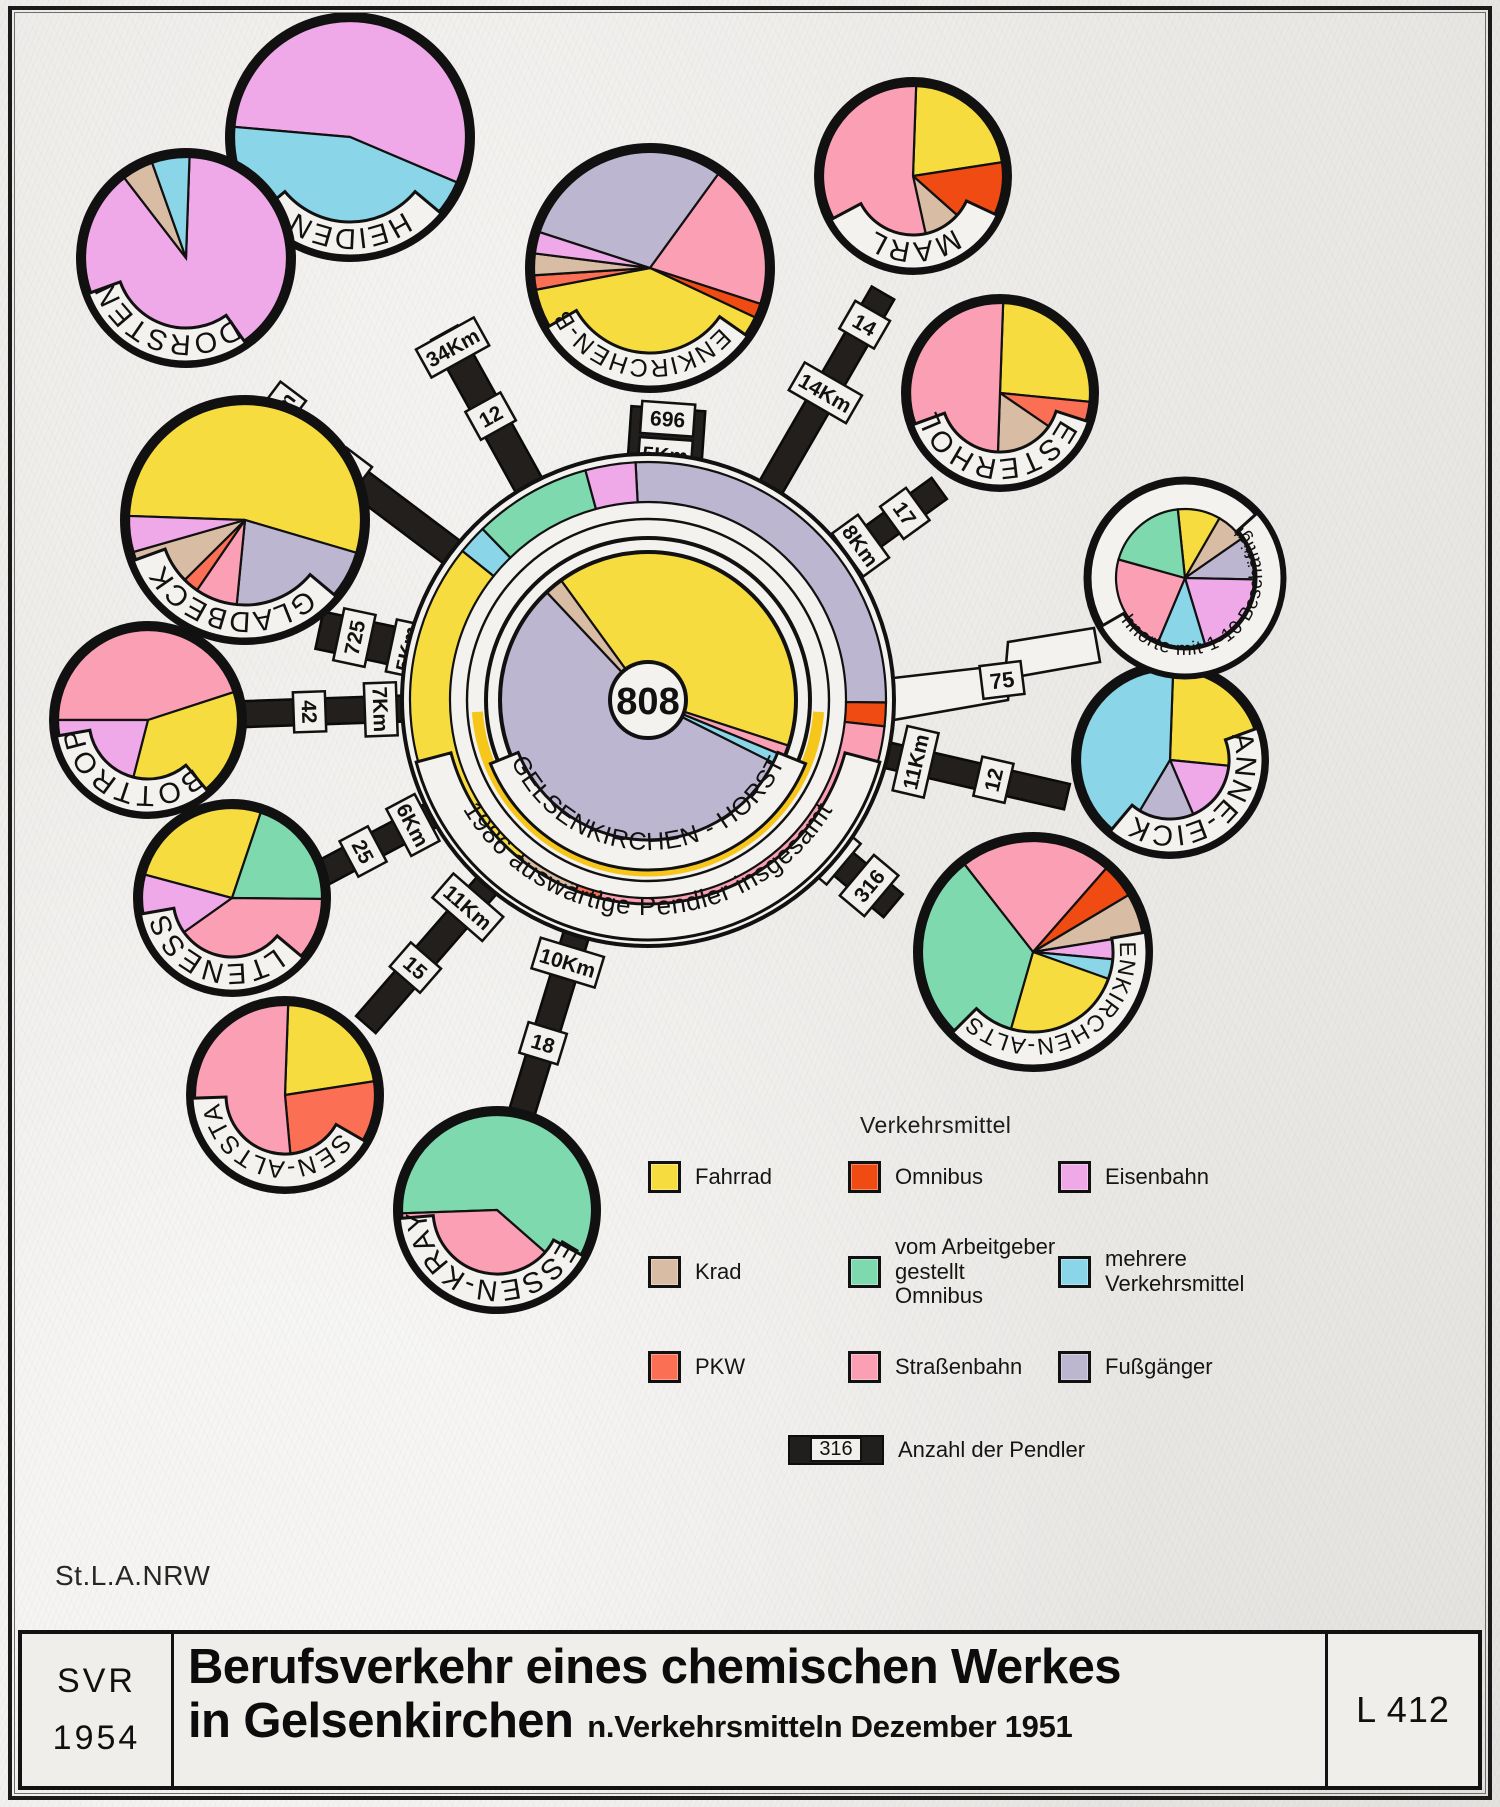 The width and height of the screenshot is (1500, 1807). What do you see at coordinates (905, 513) in the screenshot?
I see `band-number-plate: 17` at bounding box center [905, 513].